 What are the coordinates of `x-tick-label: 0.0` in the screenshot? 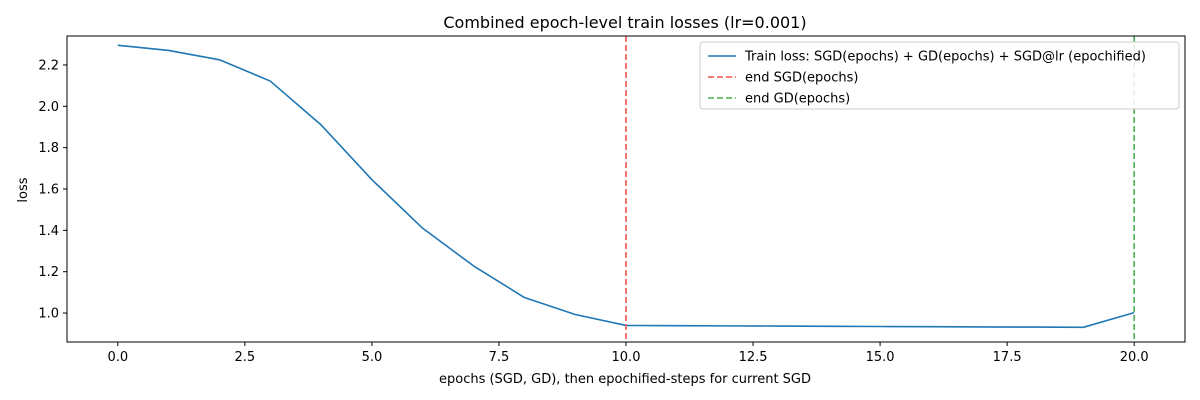 It's located at (117, 357).